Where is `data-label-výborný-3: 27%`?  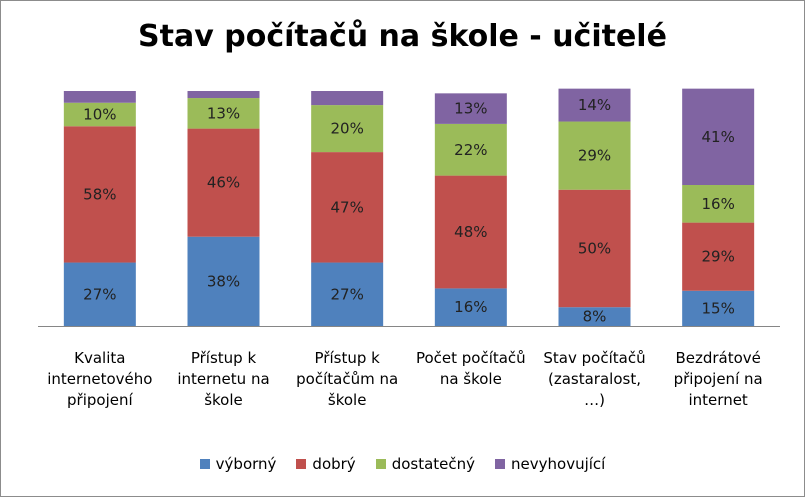
data-label-výborný-3: 27% is located at coordinates (346, 294).